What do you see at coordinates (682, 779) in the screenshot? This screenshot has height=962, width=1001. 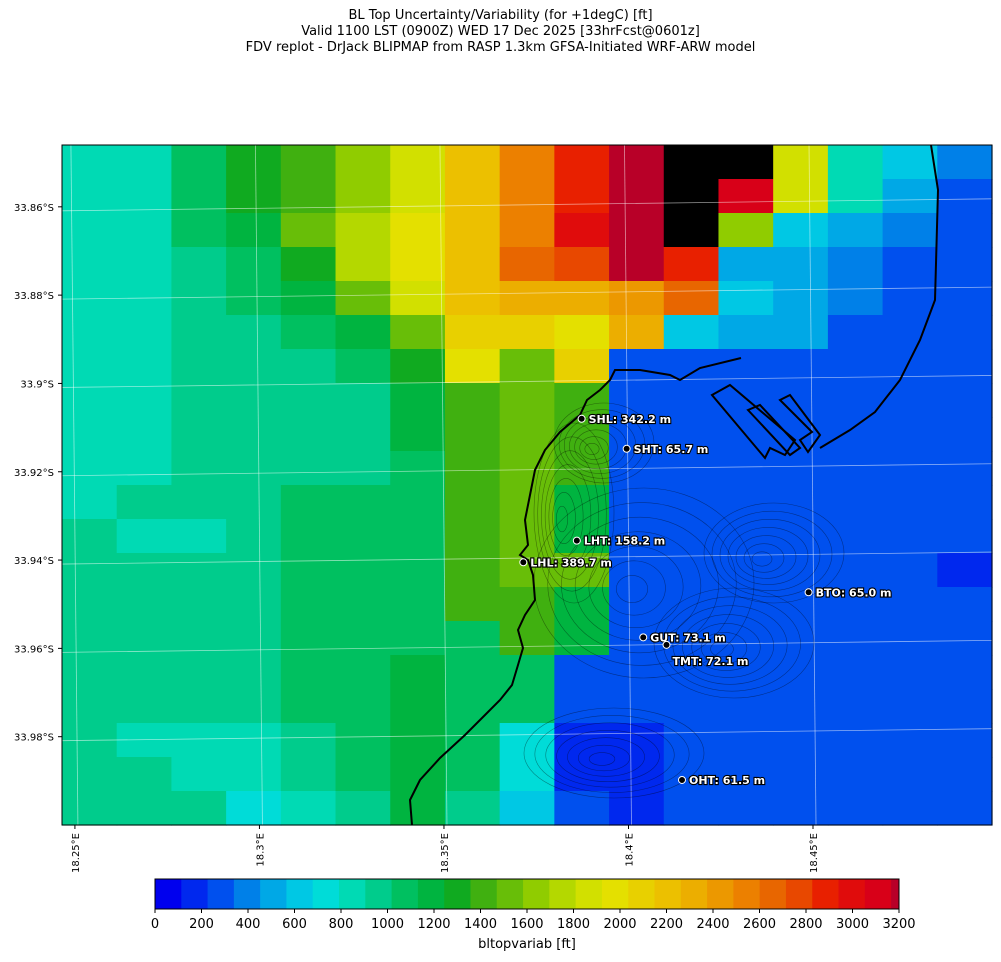 I see `station-marker-oht` at bounding box center [682, 779].